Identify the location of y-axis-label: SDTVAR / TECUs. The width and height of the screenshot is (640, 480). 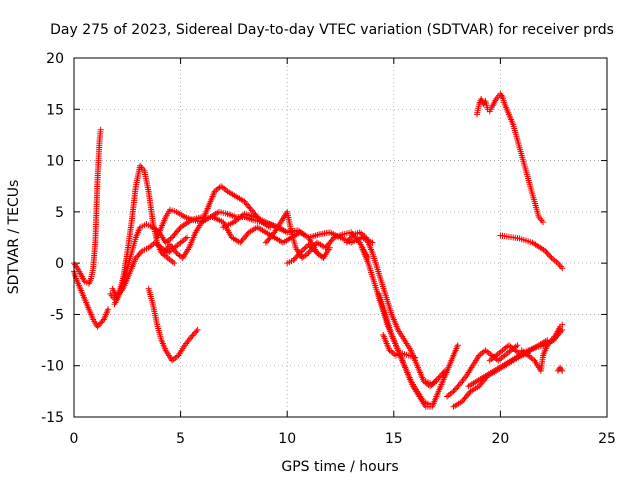
(14, 237).